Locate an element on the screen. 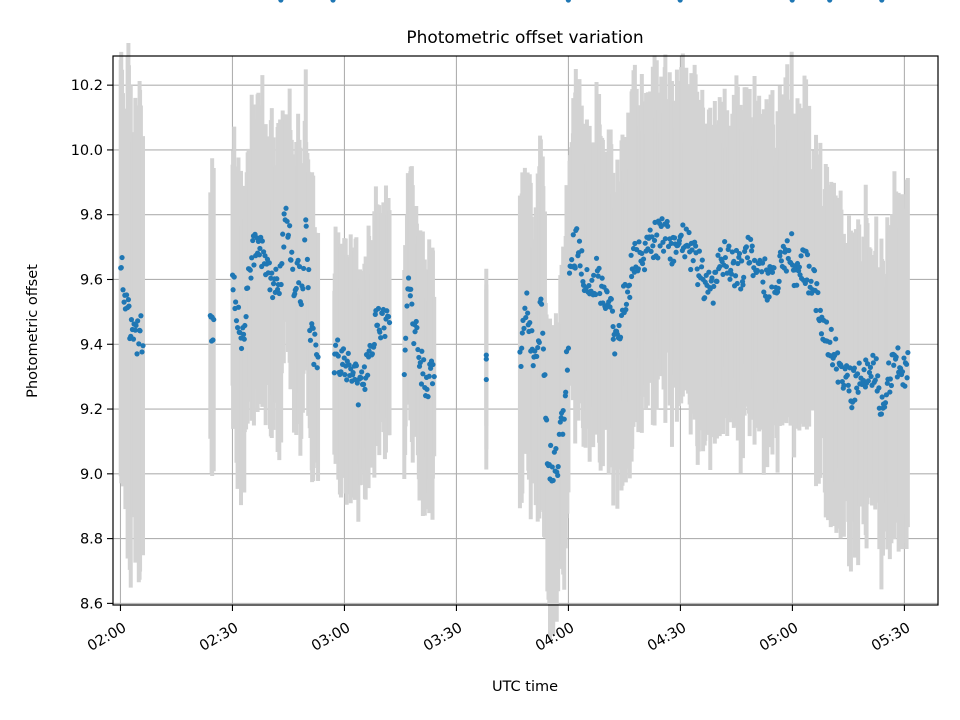 This screenshot has height=720, width=960. y-tick-label: 9.6 is located at coordinates (91, 280).